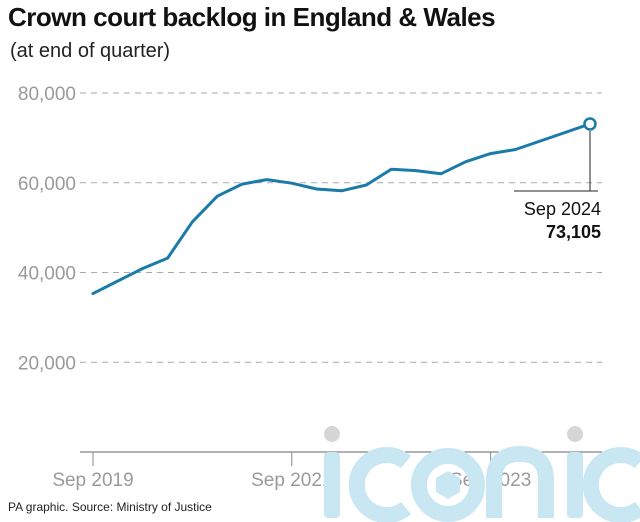  I want to click on x-tick-label: Sep 2019, so click(92, 480).